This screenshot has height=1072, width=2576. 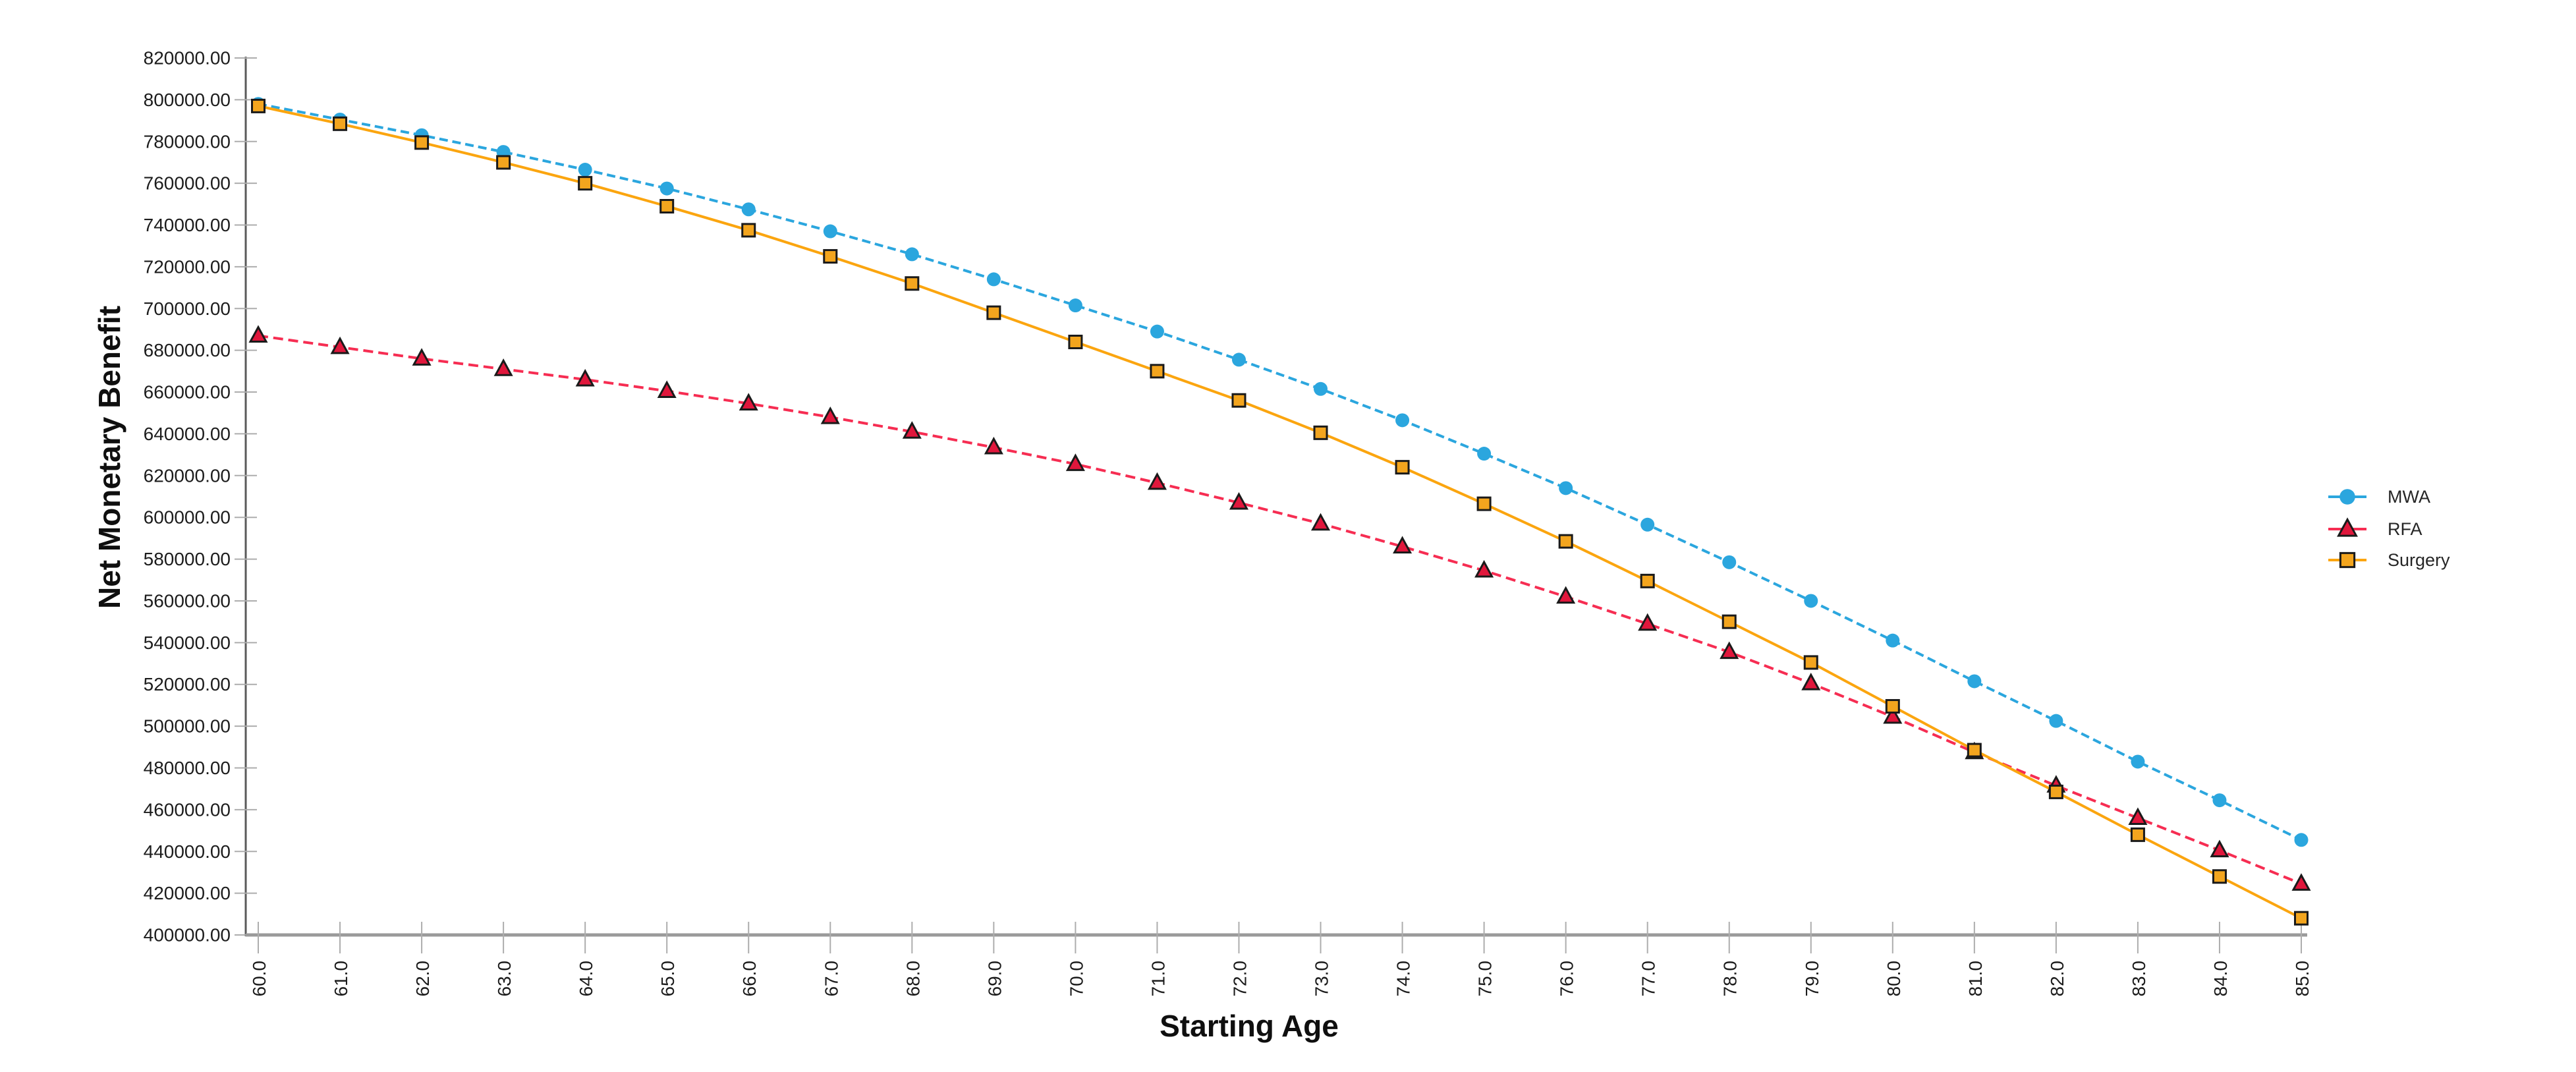 I want to click on x-tick-label: 72.0, so click(x=1239, y=979).